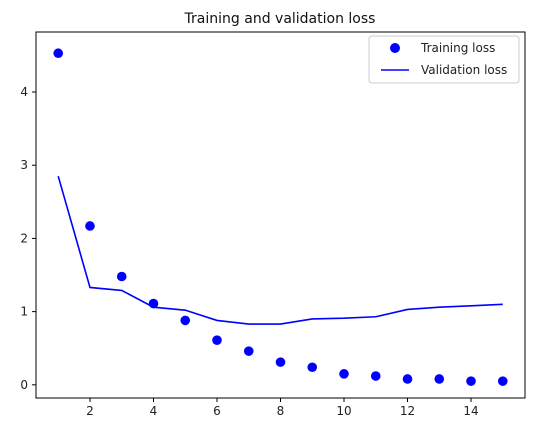 The width and height of the screenshot is (539, 426). Describe the element at coordinates (395, 48) in the screenshot. I see `legend-training-marker` at that location.